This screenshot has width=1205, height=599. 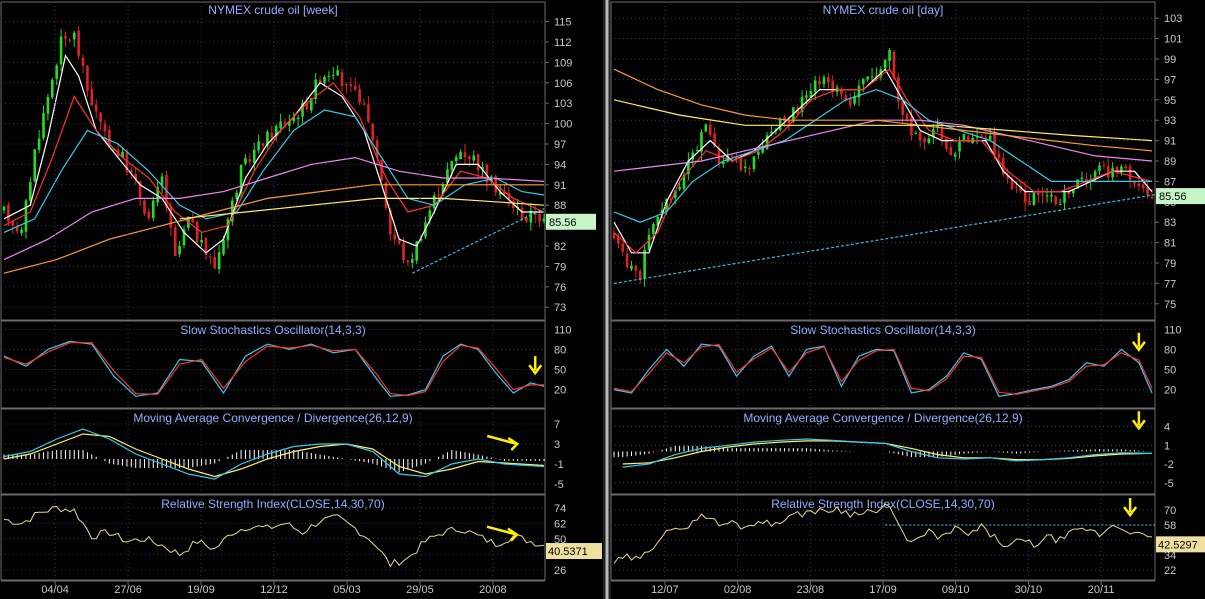 I want to click on rsi-pane-tick-label: 58, so click(x=1170, y=526).